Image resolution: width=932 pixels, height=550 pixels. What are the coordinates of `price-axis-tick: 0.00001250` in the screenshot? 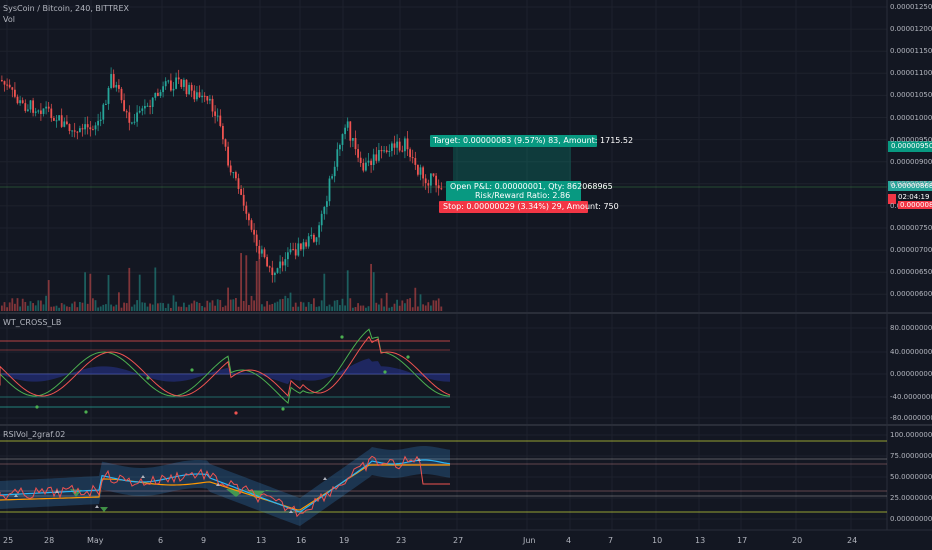 It's located at (911, 7).